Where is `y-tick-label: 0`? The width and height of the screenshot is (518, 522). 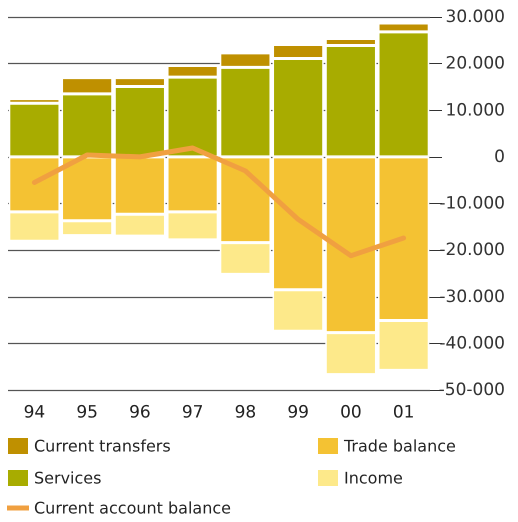
y-tick-label: 0 is located at coordinates (499, 156).